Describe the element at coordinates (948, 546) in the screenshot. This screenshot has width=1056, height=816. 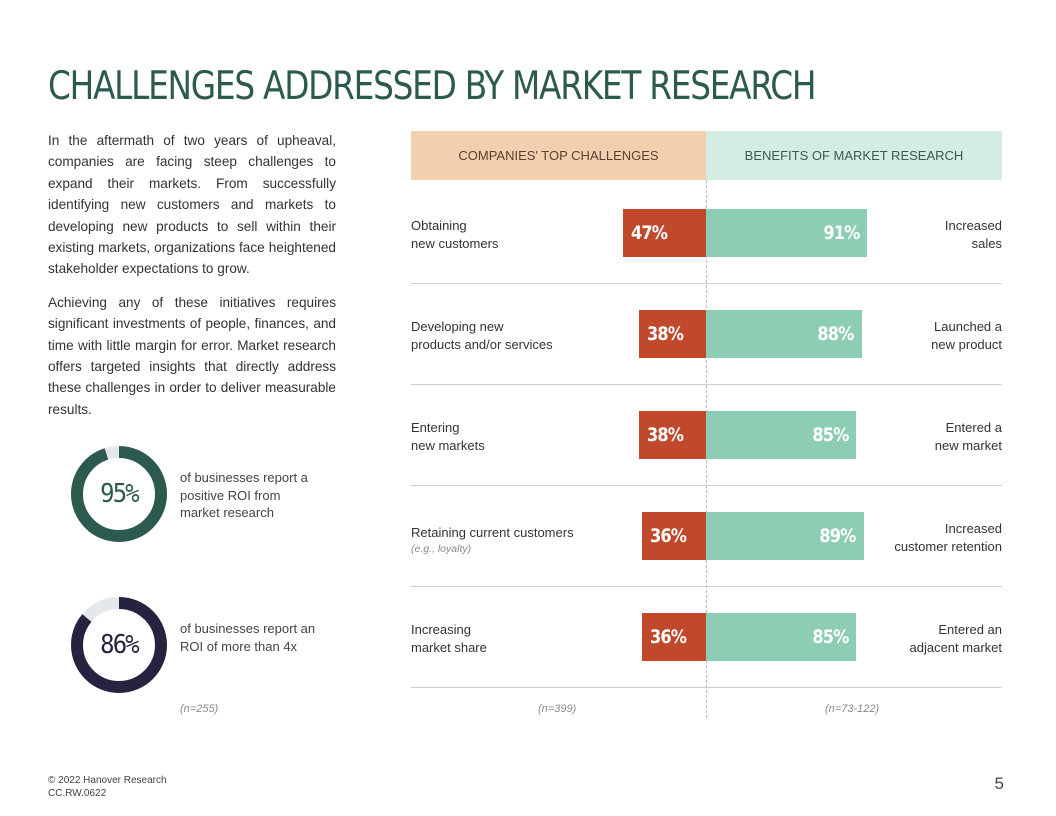
I see `benefit-label-line: customer retention` at that location.